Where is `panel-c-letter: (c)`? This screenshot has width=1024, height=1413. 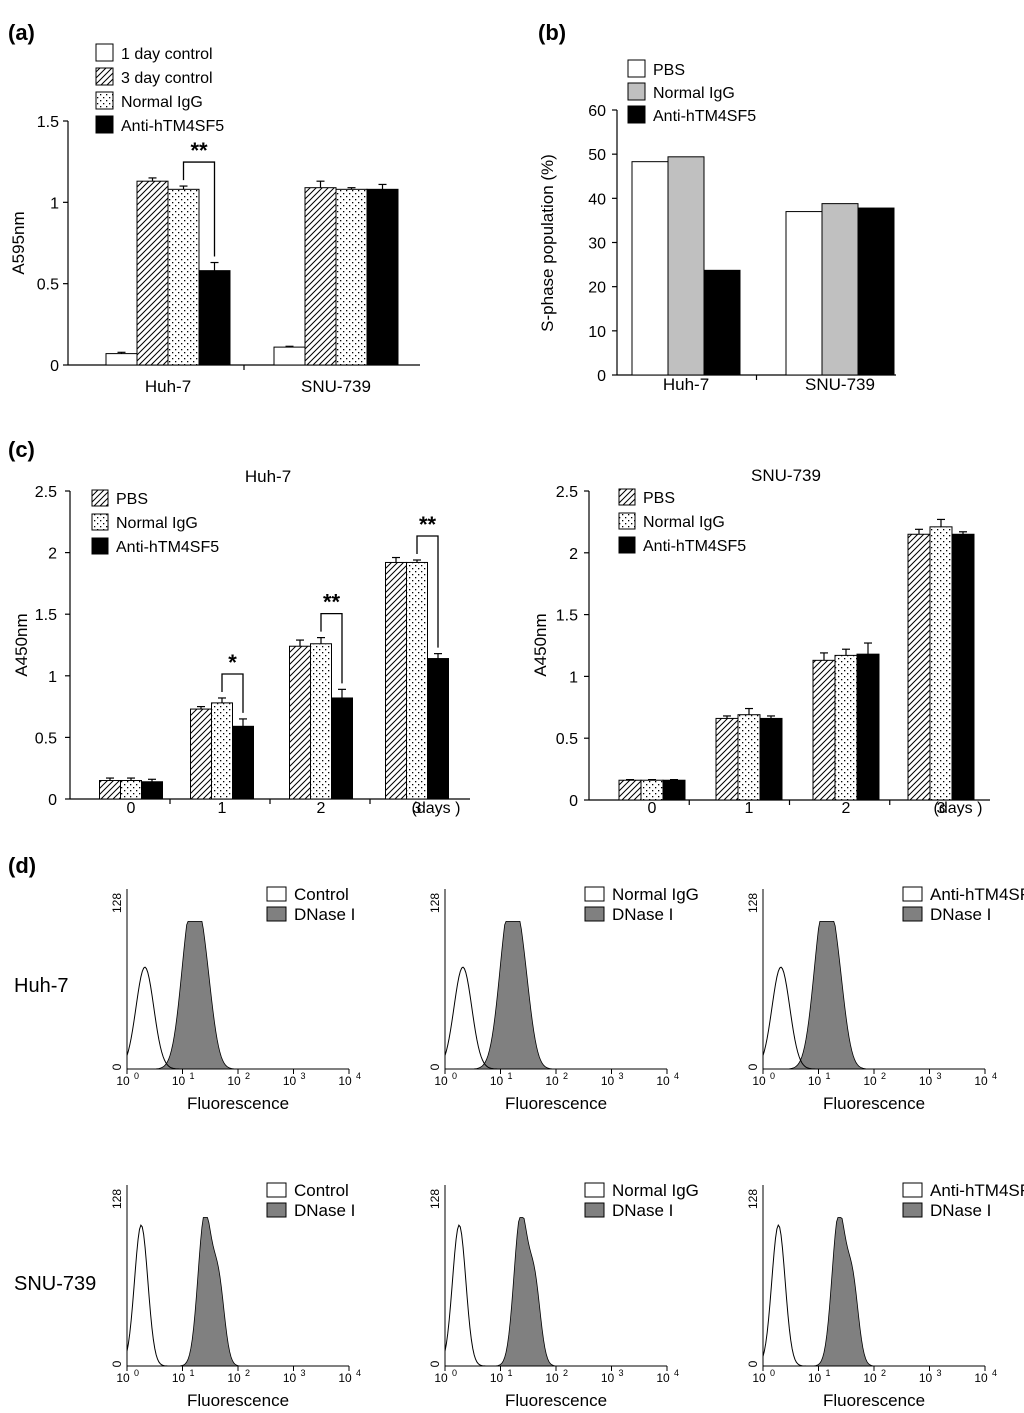
panel-c-letter: (c) is located at coordinates (21, 449).